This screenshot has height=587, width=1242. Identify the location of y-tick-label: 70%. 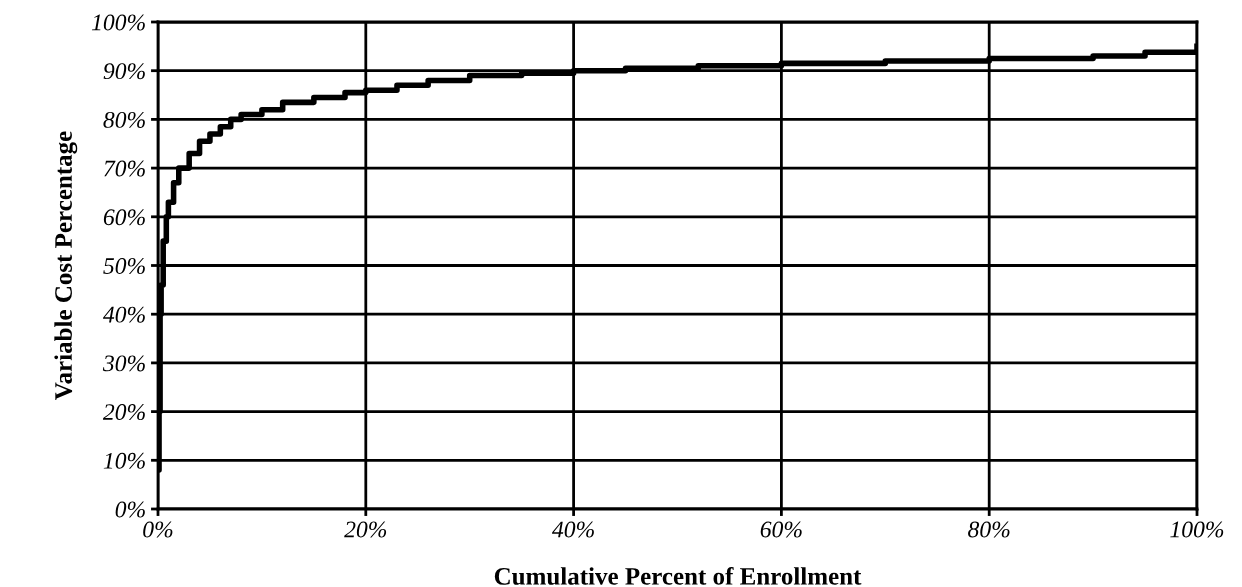
(124, 168).